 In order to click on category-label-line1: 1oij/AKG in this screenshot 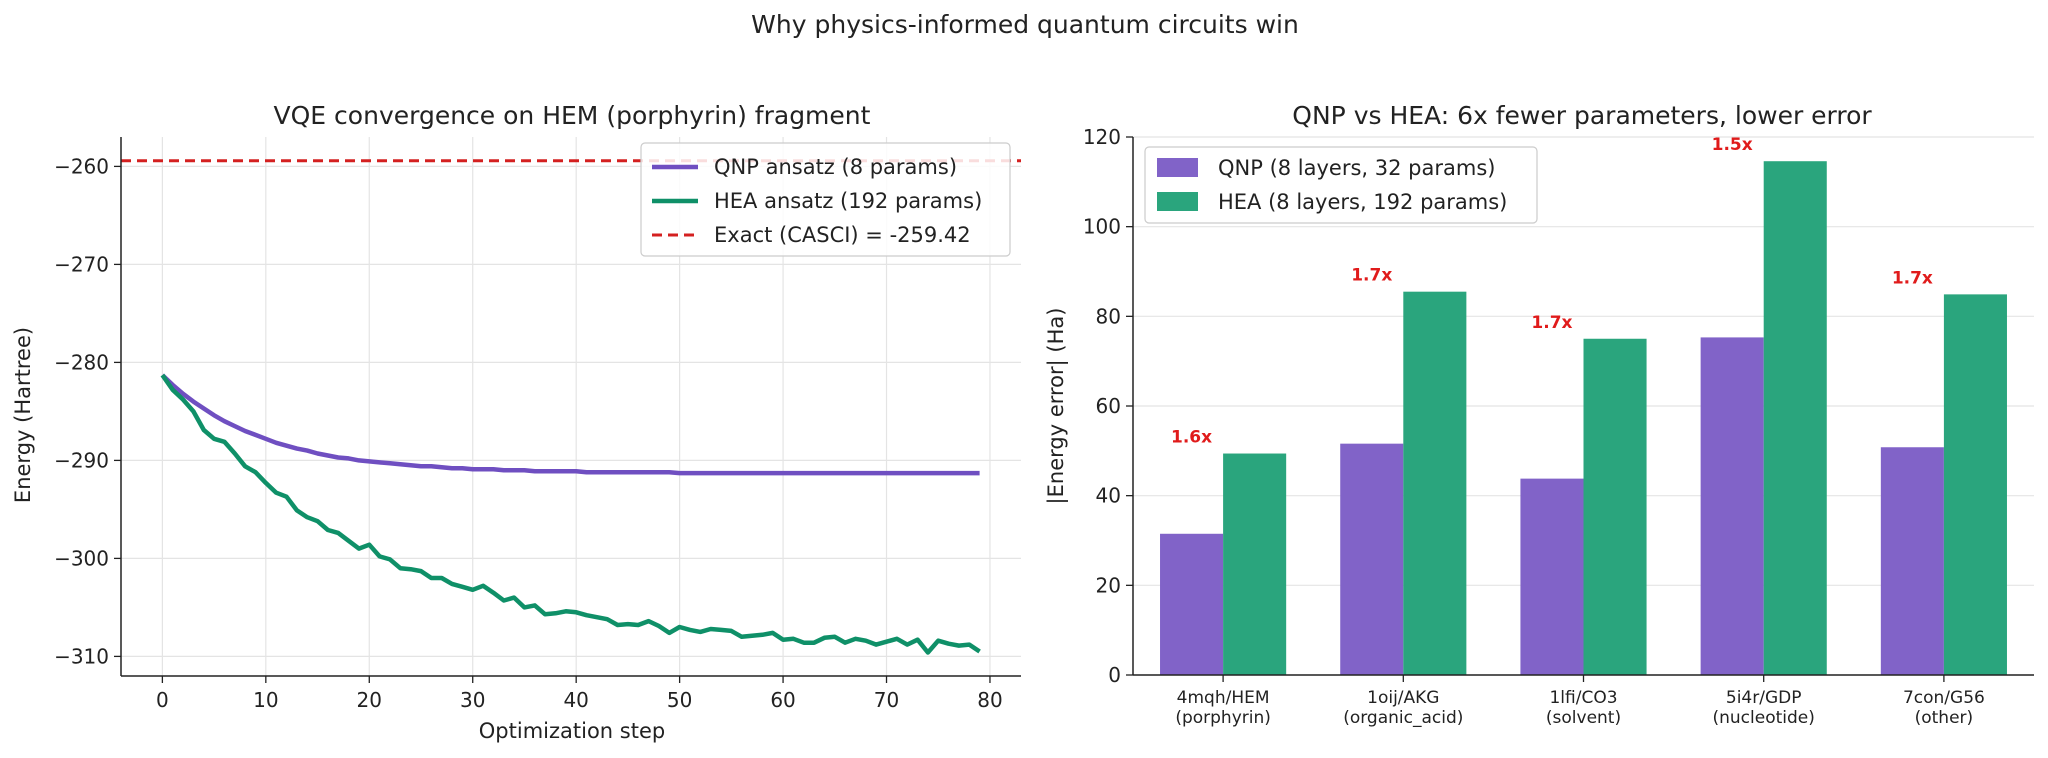, I will do `click(1403, 698)`.